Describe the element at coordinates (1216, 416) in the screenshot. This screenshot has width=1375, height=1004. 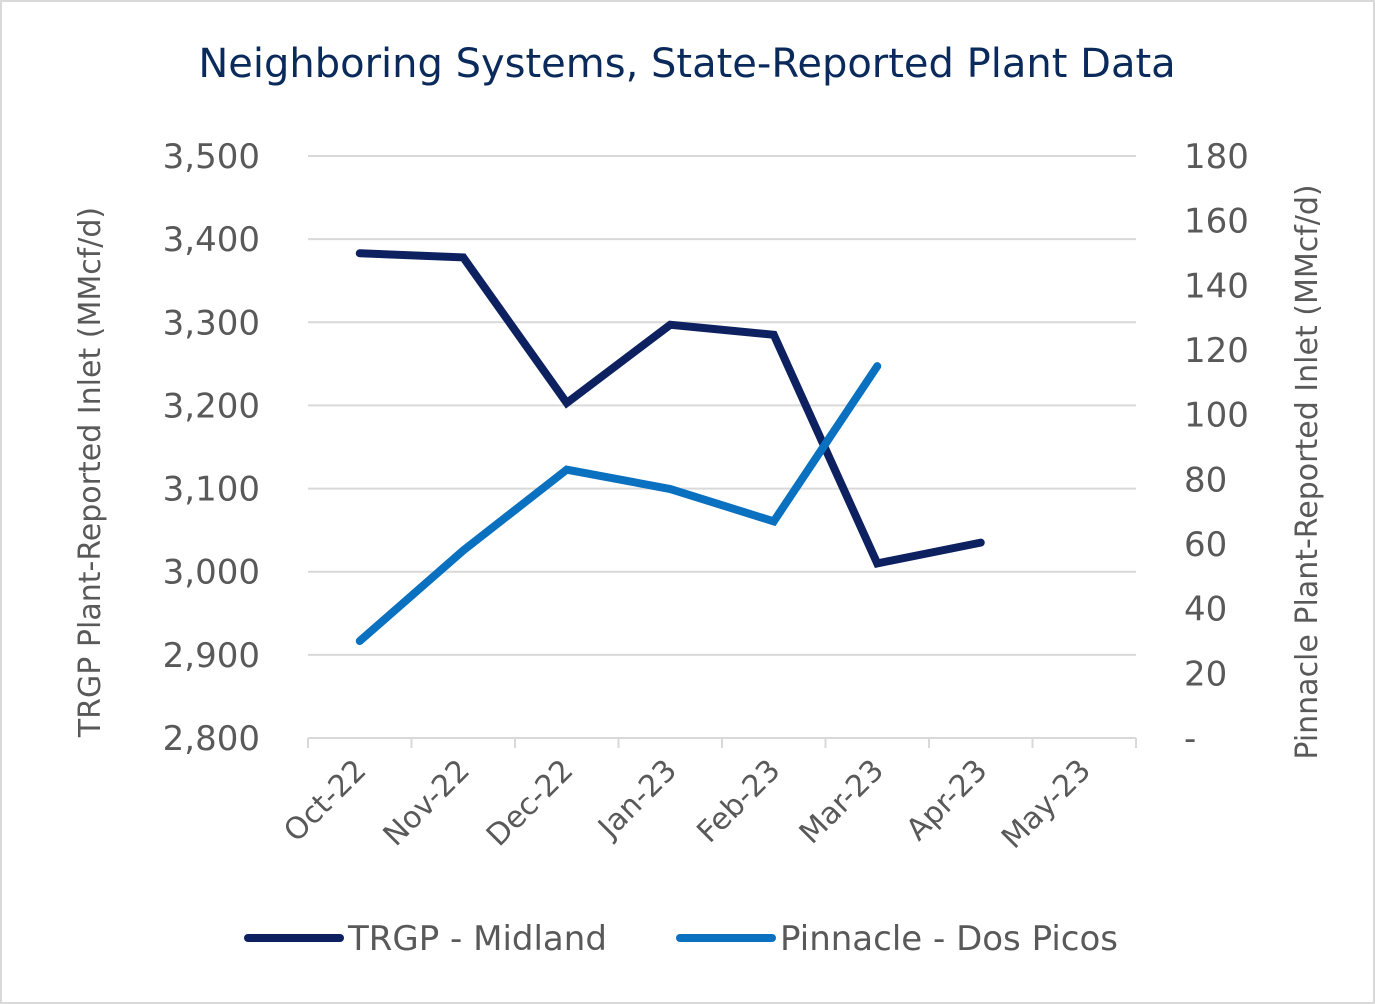
I see `right-tick-label: 100` at that location.